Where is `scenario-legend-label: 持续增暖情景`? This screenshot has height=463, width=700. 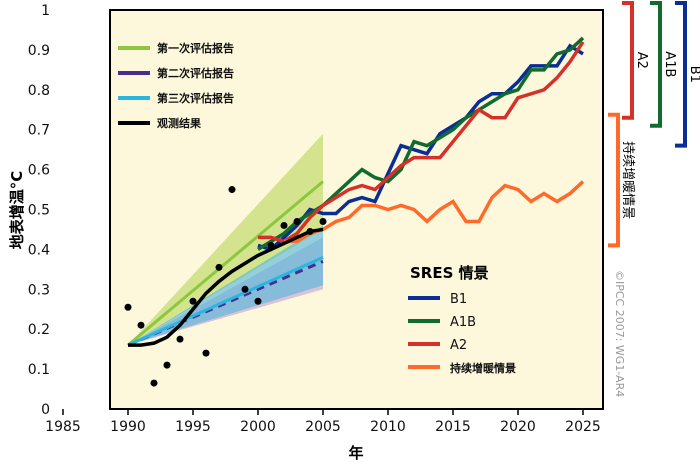
scenario-legend-label: 持续增暖情景 is located at coordinates (483, 368).